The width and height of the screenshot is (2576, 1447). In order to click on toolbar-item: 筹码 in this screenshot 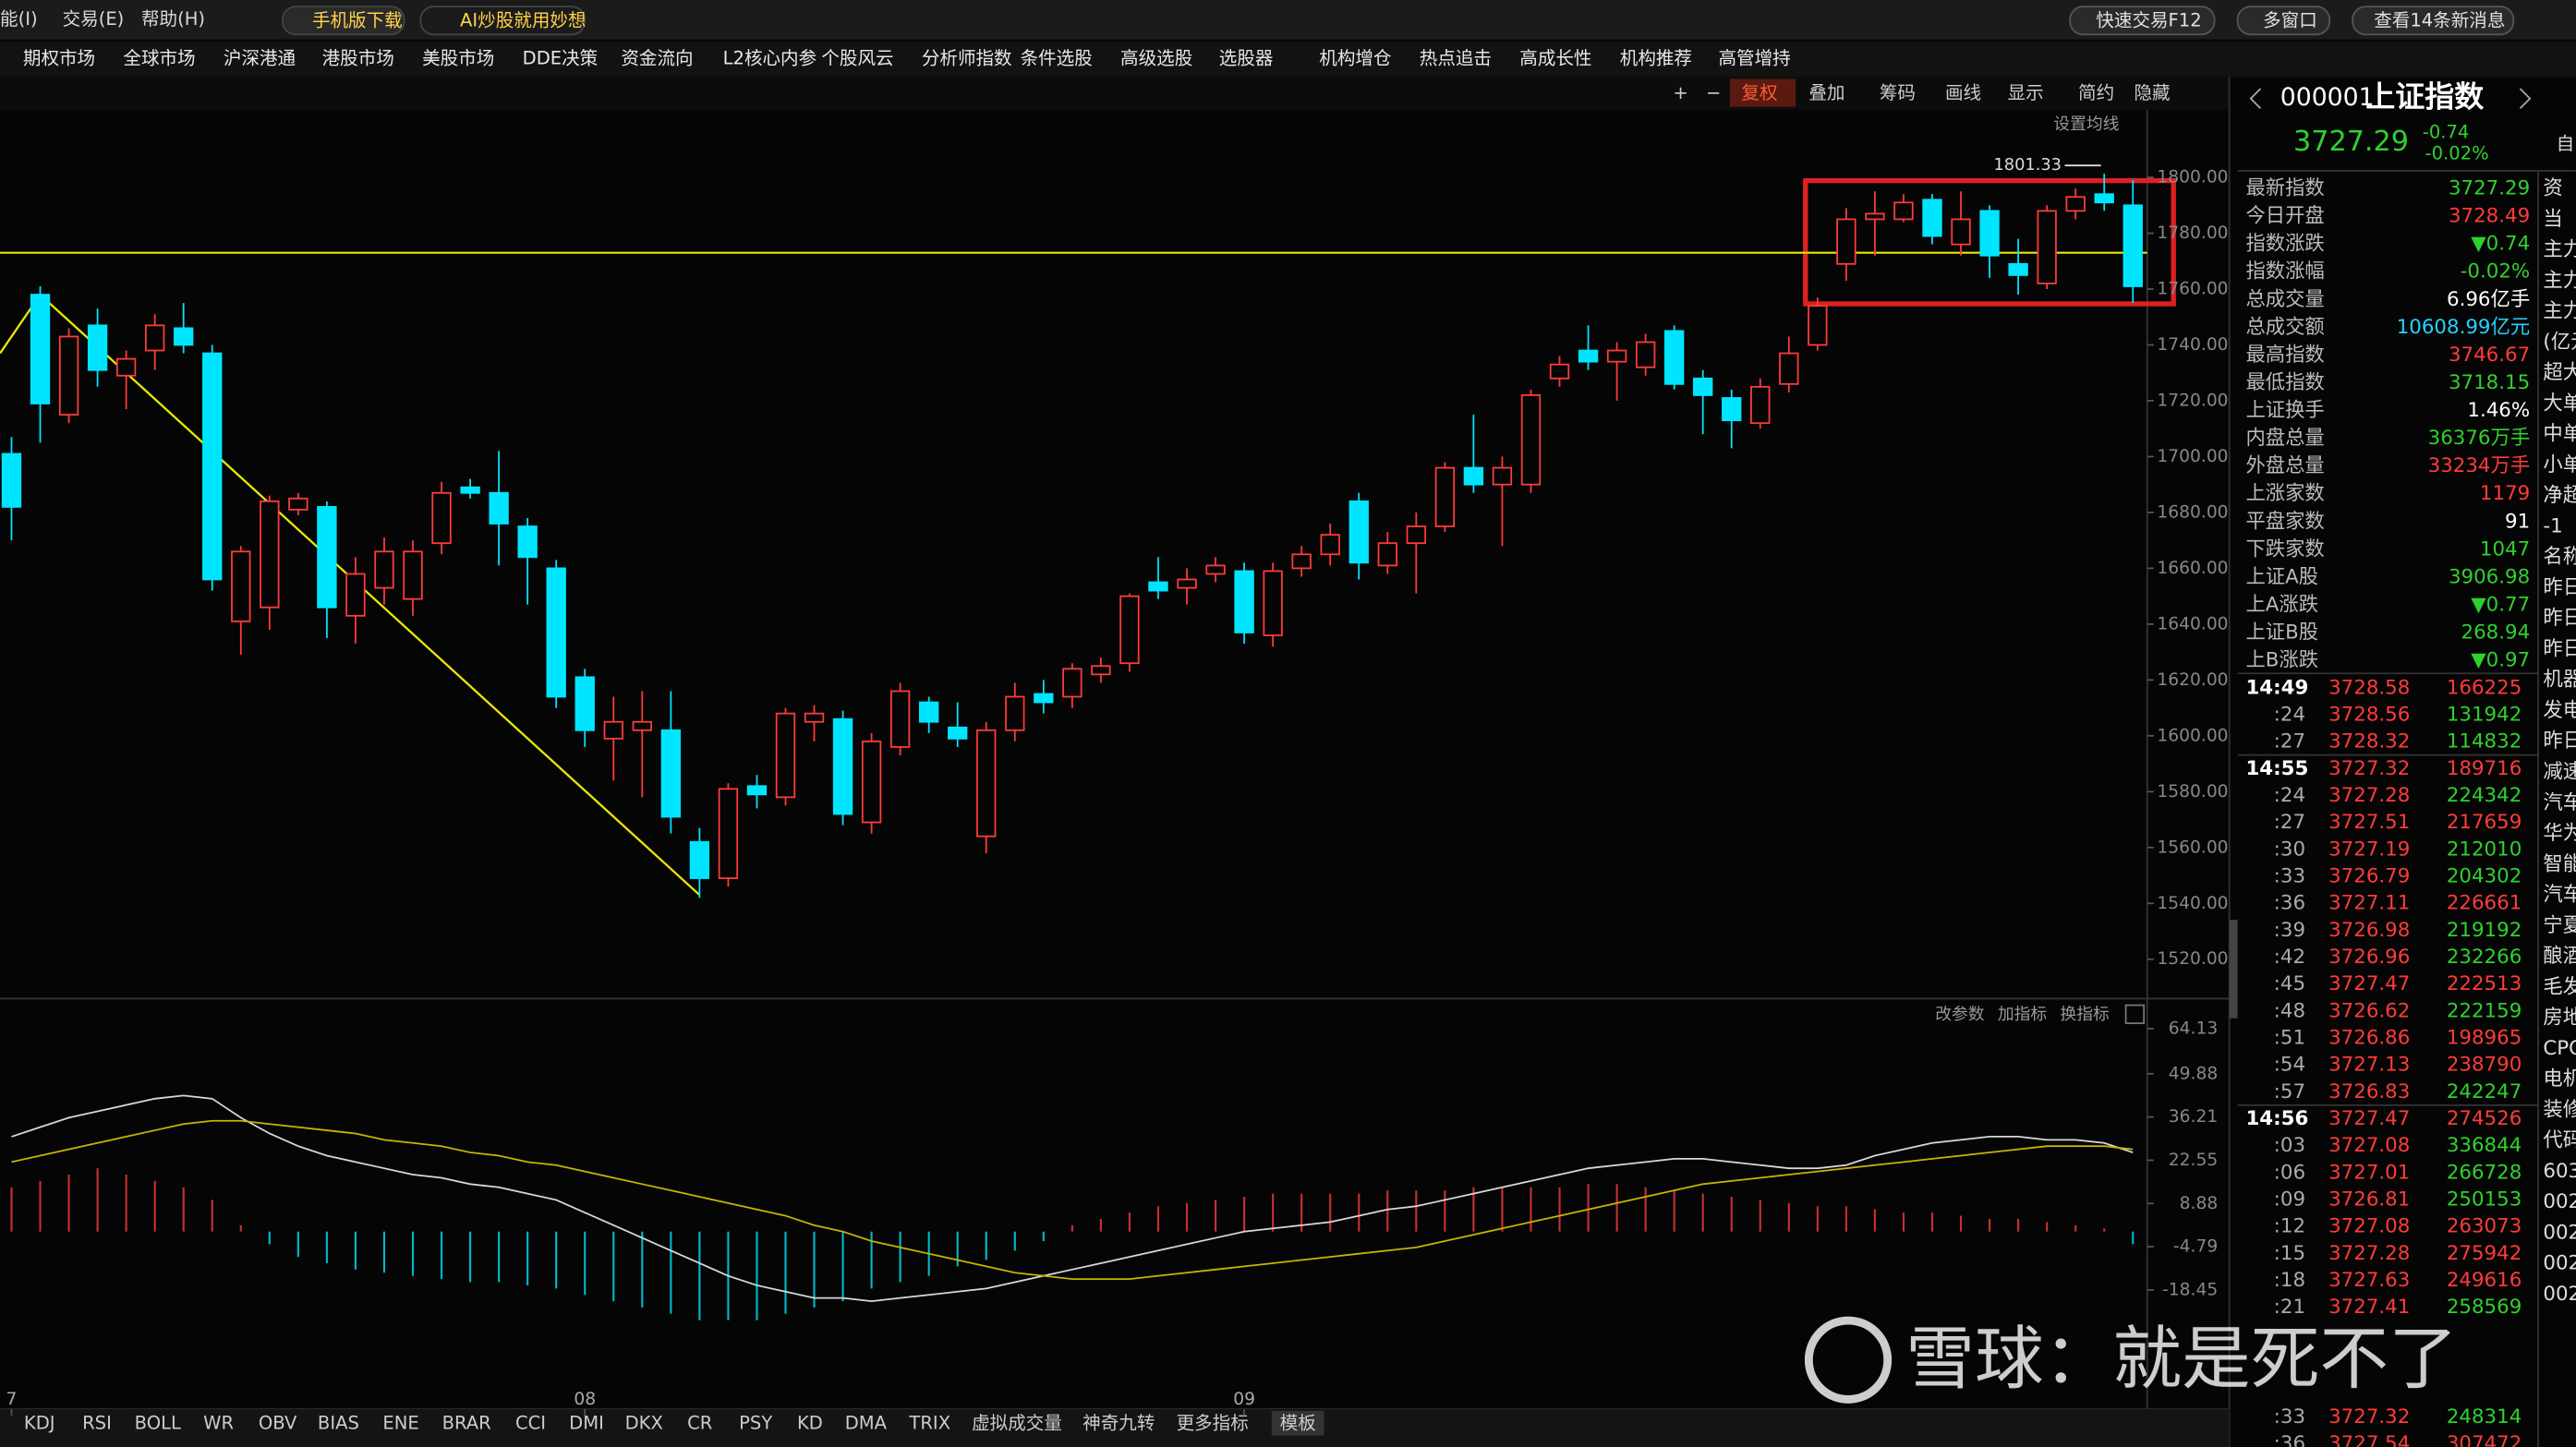, I will do `click(1898, 92)`.